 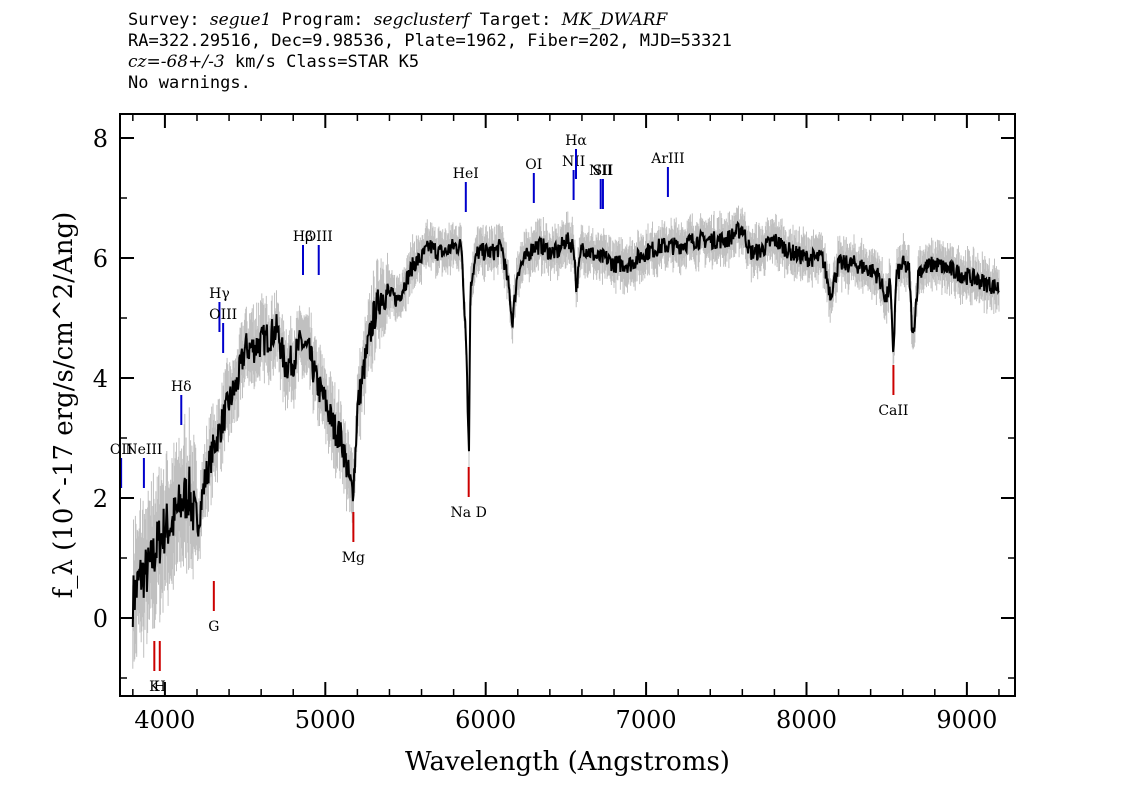 What do you see at coordinates (614, 20) in the screenshot?
I see `target-value: MK_DWARF` at bounding box center [614, 20].